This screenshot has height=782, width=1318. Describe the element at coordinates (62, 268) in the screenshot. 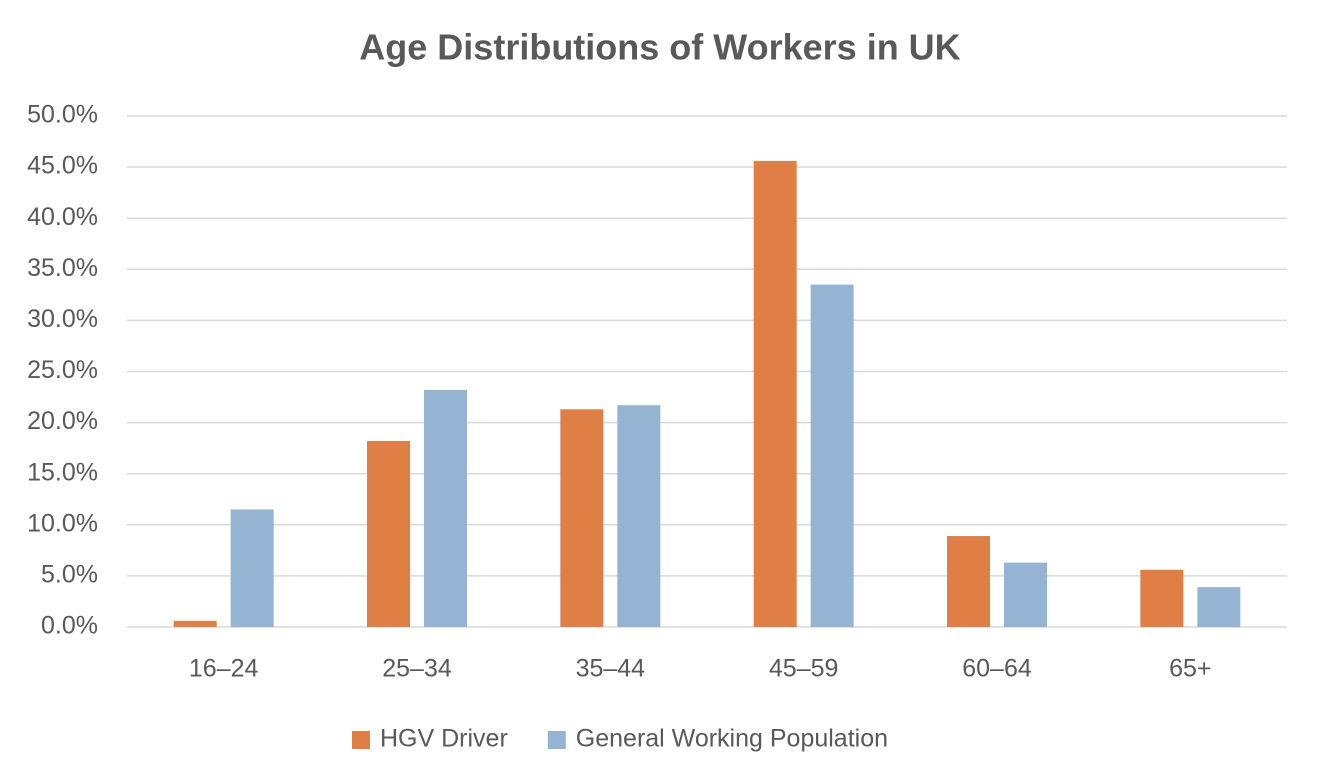

I see `y-tick-label: 35.0%` at that location.